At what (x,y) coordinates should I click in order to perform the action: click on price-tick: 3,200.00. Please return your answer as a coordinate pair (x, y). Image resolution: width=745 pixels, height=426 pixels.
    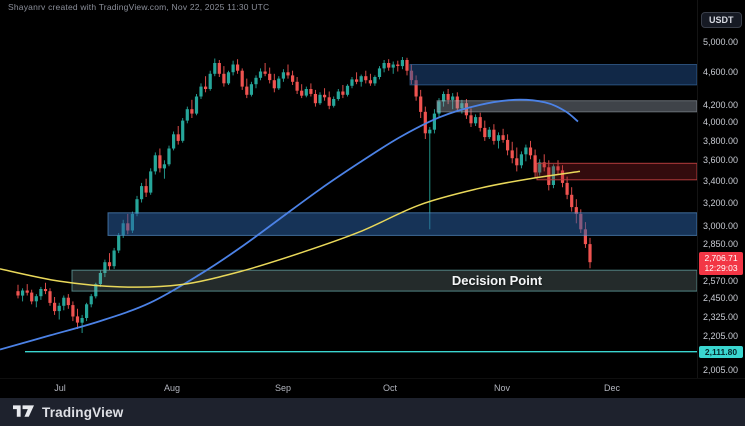
    Looking at the image, I should click on (721, 202).